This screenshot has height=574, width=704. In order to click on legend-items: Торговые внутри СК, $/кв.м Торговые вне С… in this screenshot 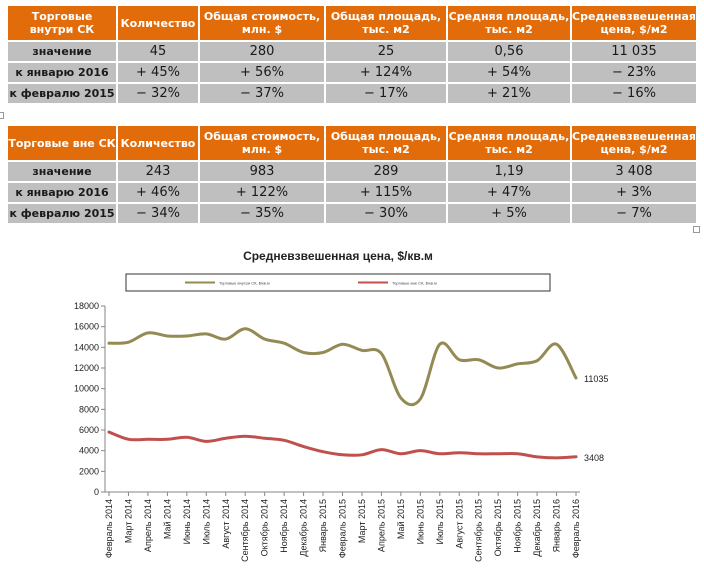, I will do `click(311, 283)`.